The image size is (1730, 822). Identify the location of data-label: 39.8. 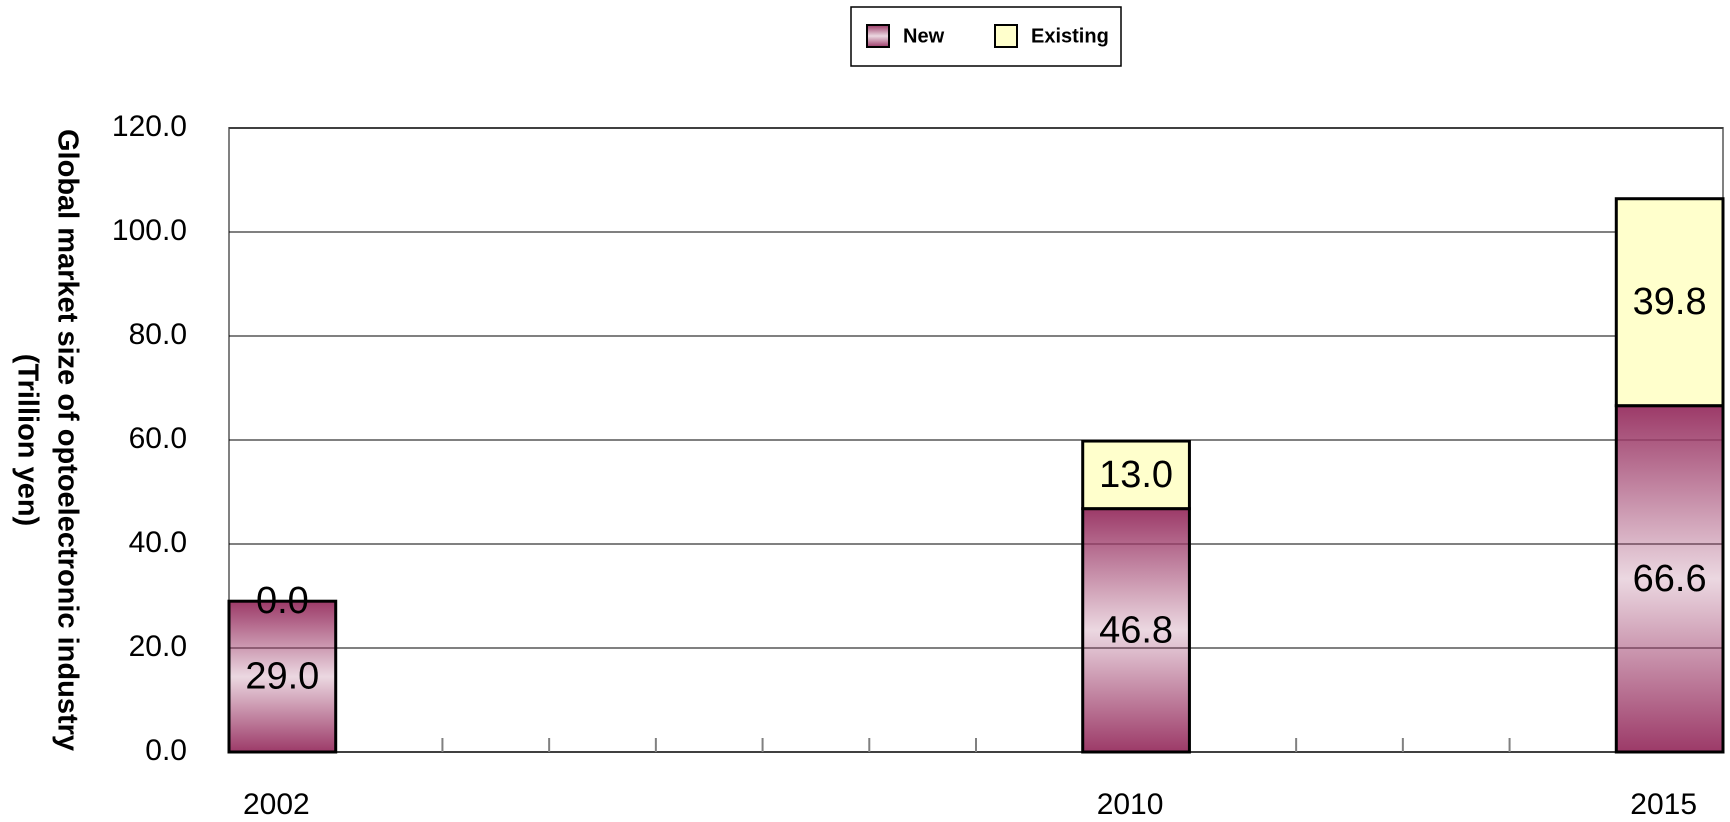
(1670, 302).